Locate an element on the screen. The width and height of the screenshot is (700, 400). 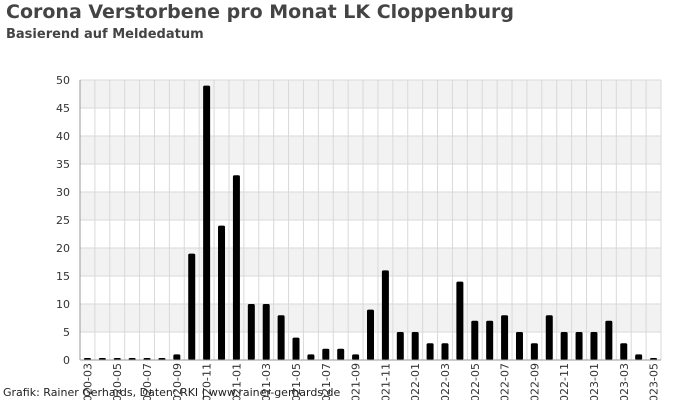
x-tick-label: 2023-05 is located at coordinates (654, 381).